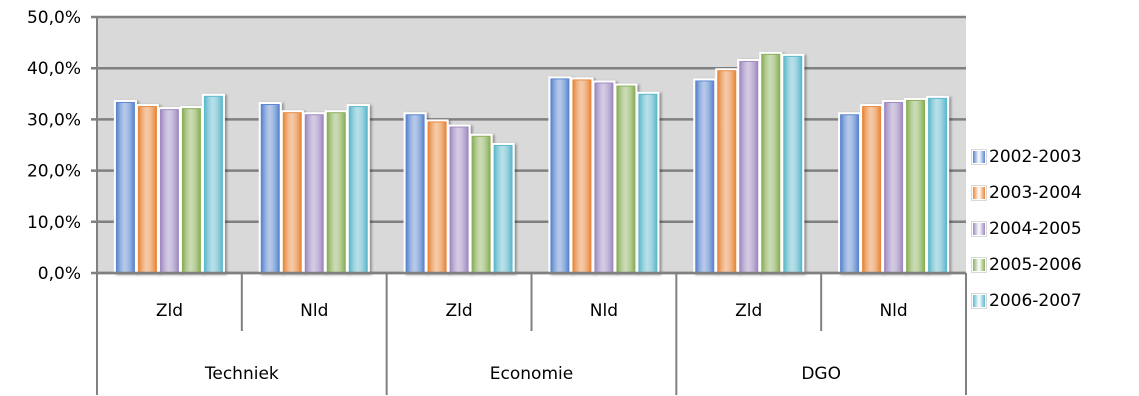 This screenshot has width=1139, height=396. I want to click on legend-item: 2005-2006, so click(1054, 265).